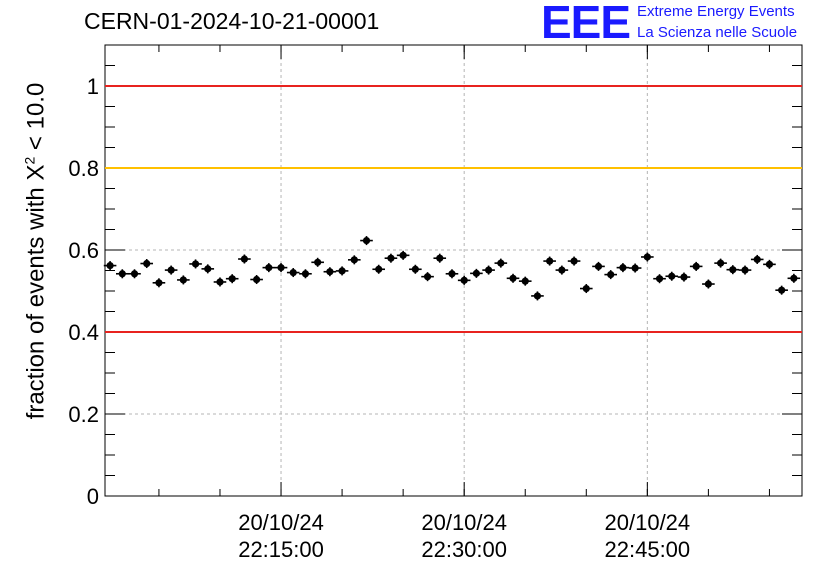 The width and height of the screenshot is (836, 572). Describe the element at coordinates (83, 168) in the screenshot. I see `y-tick-label: 0.8` at that location.